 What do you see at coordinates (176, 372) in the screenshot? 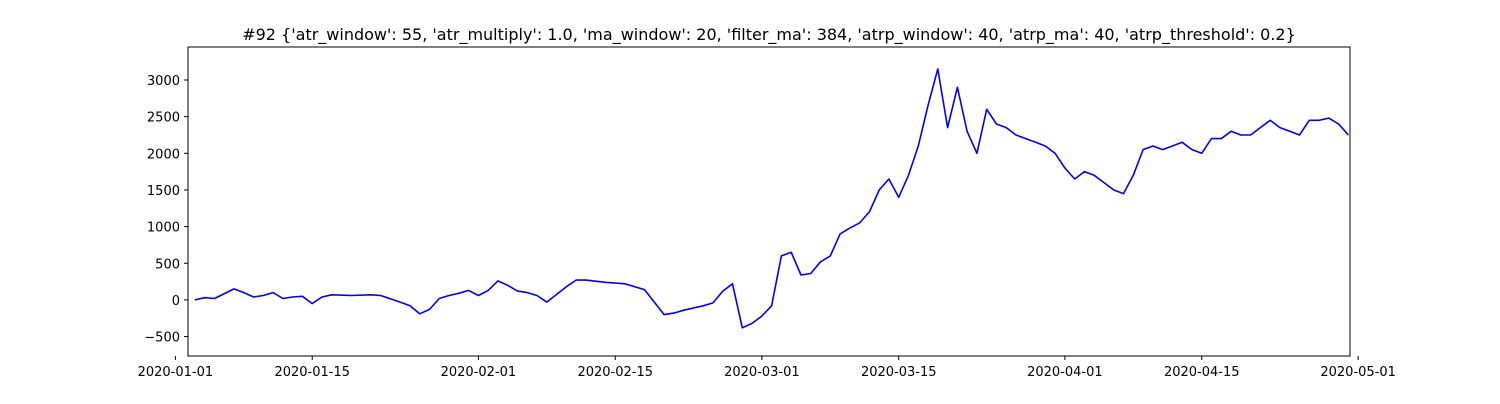
I see `x-tick-label: 2020-01-01` at bounding box center [176, 372].